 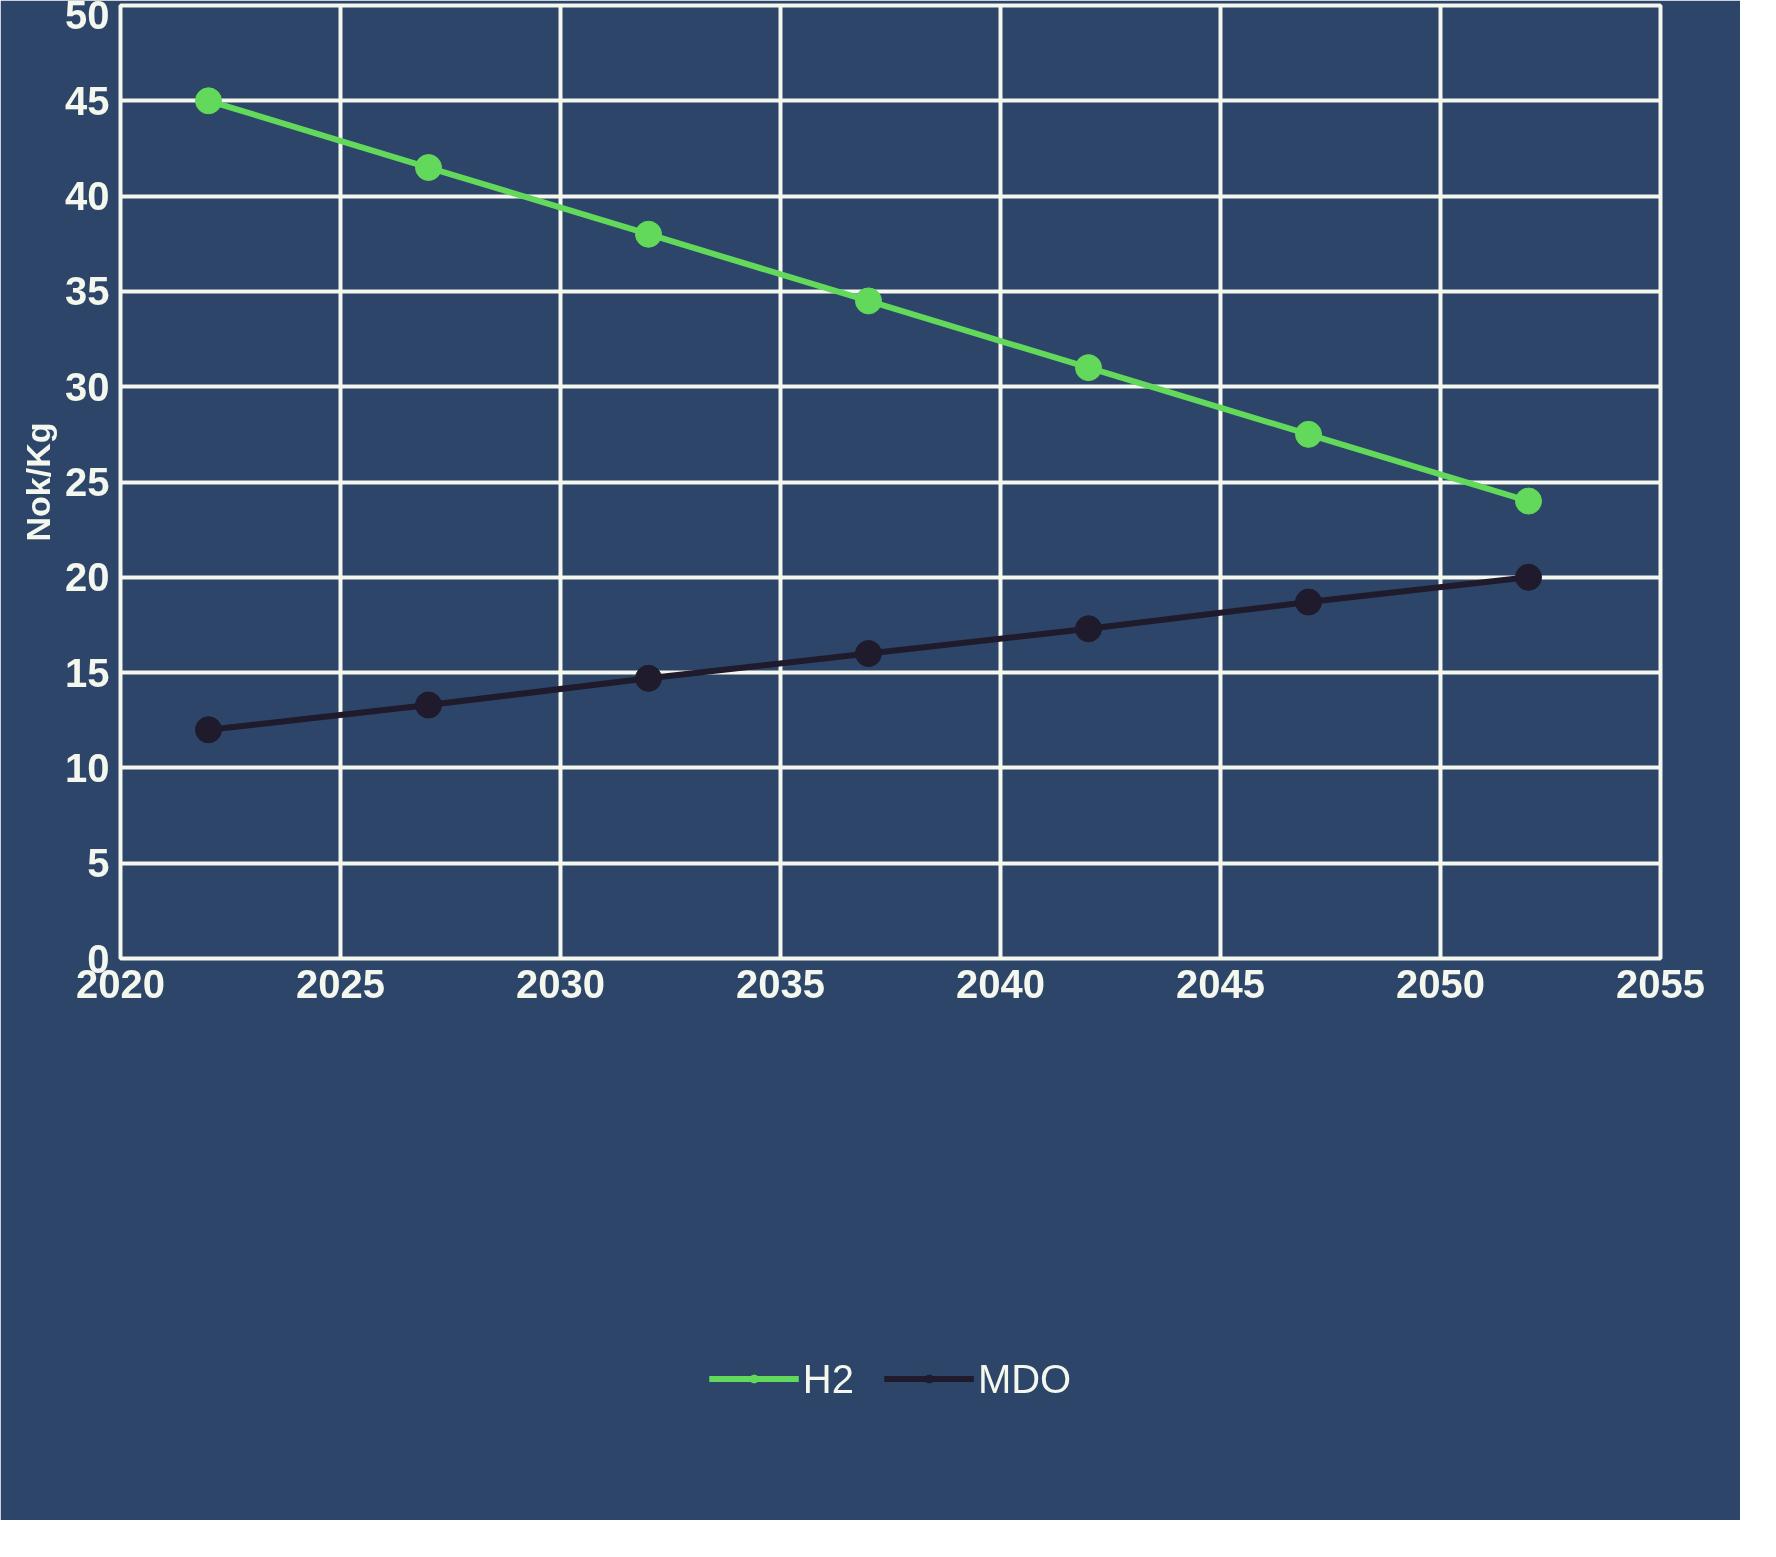 What do you see at coordinates (560, 983) in the screenshot?
I see `x-tick-label: 2030` at bounding box center [560, 983].